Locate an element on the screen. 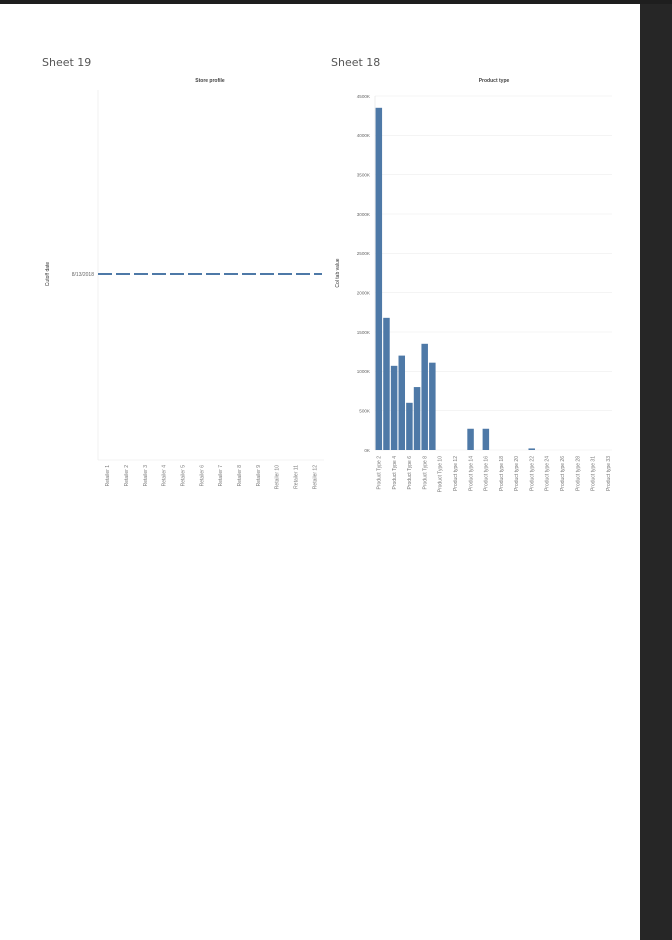 The width and height of the screenshot is (672, 940). y-tick-label: 8/13/2018 is located at coordinates (83, 275).